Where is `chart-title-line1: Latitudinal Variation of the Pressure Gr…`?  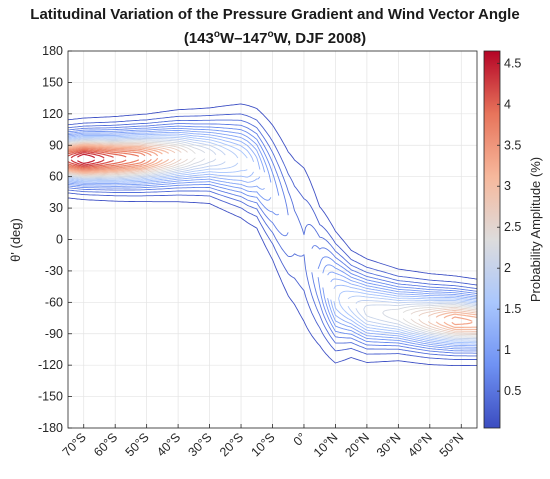 chart-title-line1: Latitudinal Variation of the Pressure Gr… is located at coordinates (274, 14).